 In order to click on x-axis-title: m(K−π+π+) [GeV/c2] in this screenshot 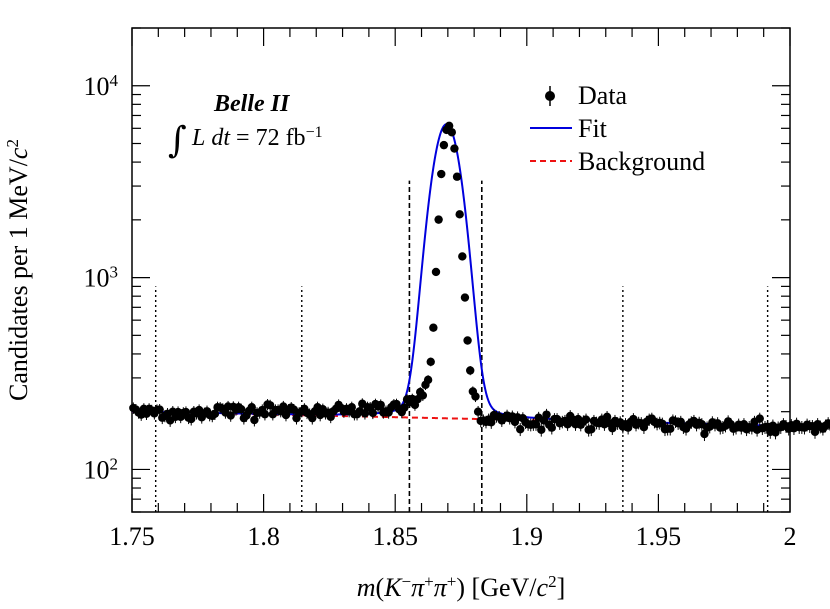, I will do `click(461, 587)`.